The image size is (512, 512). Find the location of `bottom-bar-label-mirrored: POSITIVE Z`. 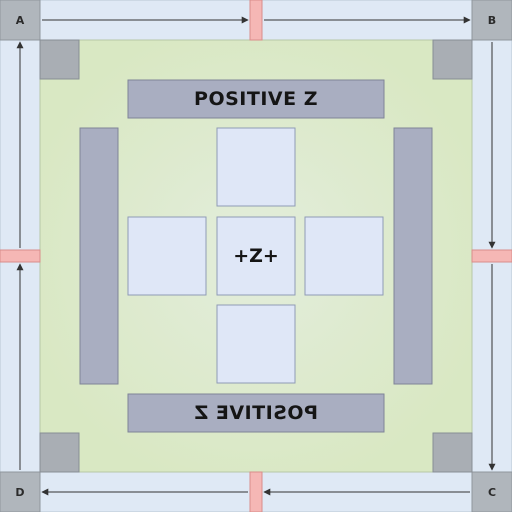

bottom-bar-label-mirrored: POSITIVE Z is located at coordinates (256, 413).